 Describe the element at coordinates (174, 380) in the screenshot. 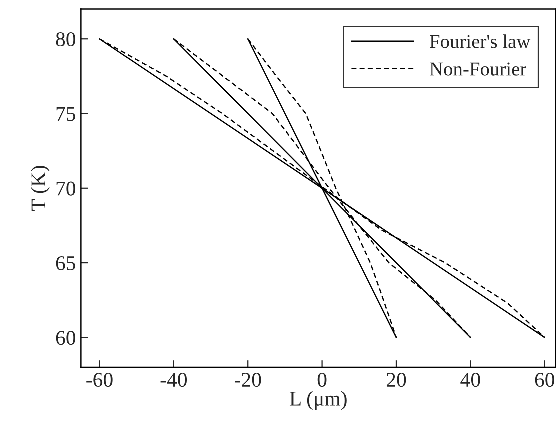

I see `x-tick-label: -40` at that location.